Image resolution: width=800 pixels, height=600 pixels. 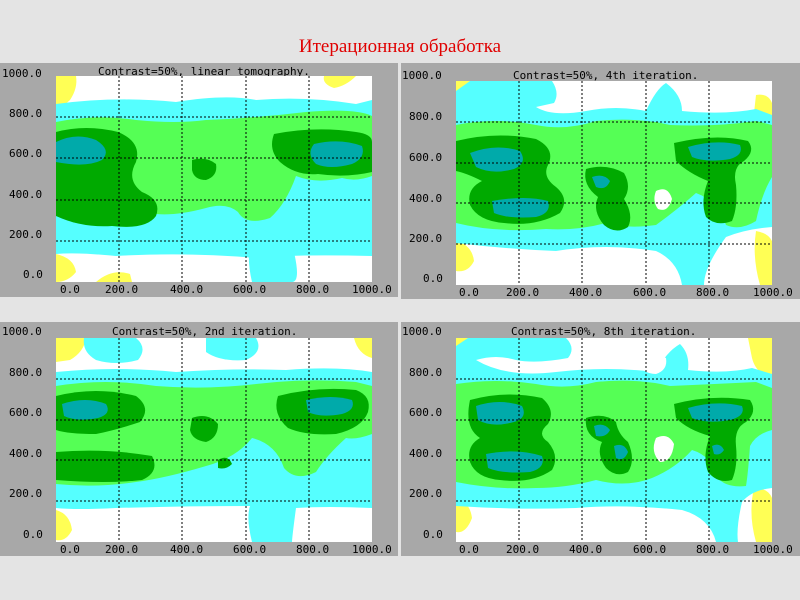 I want to click on slide-title: Итерационная обработка, so click(x=400, y=46).